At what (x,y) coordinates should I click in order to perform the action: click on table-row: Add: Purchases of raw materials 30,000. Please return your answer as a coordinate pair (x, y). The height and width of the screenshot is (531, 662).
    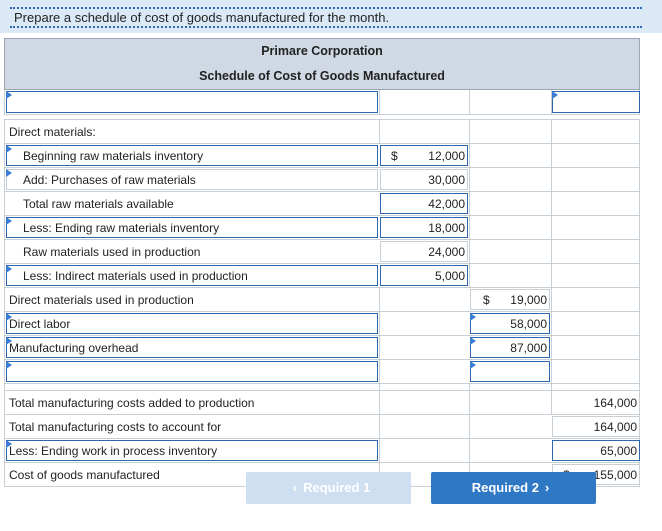
    Looking at the image, I should click on (322, 180).